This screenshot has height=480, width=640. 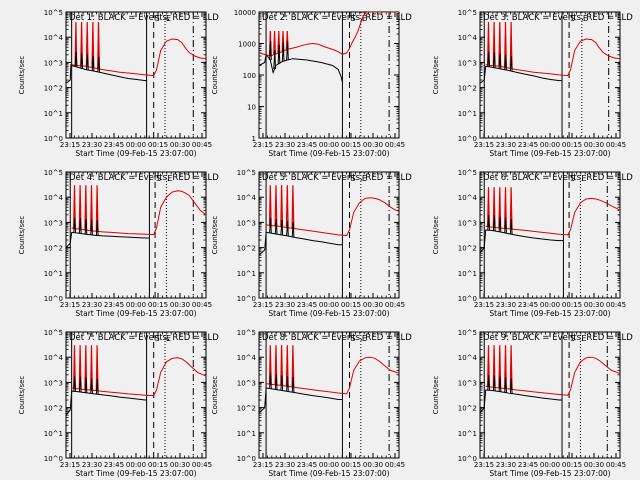 What do you see at coordinates (558, 338) in the screenshot?
I see `panel-title: Det 9: BLACK = Events, RED = LLD` at bounding box center [558, 338].